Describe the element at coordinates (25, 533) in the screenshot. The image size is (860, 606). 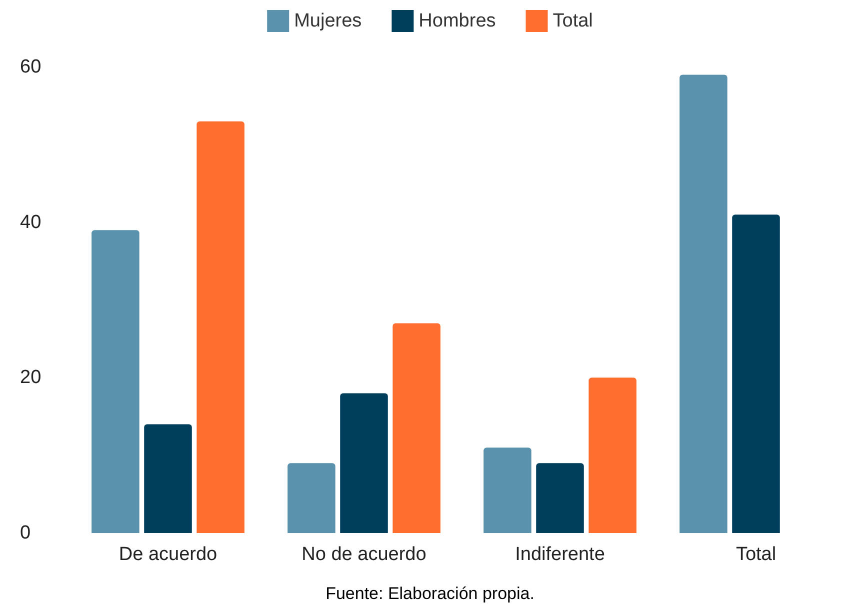
I see `y-tick-label: 0` at that location.